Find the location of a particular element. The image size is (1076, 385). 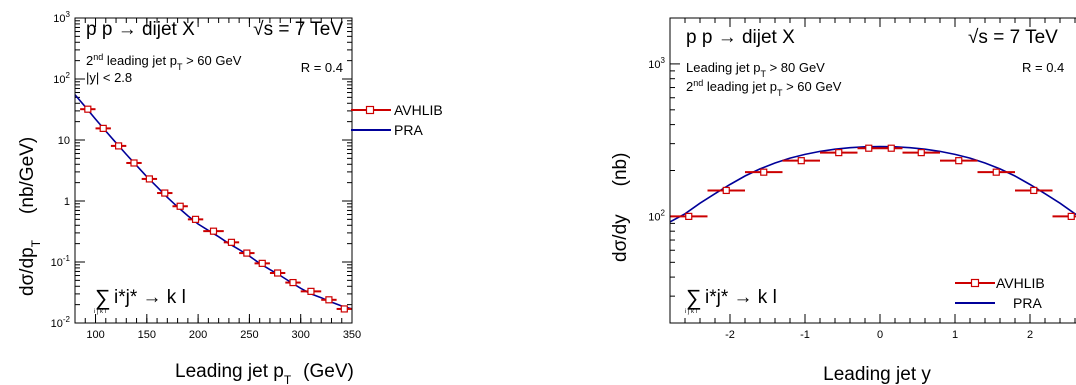

y-tick-label: 1 is located at coordinates (67, 202).